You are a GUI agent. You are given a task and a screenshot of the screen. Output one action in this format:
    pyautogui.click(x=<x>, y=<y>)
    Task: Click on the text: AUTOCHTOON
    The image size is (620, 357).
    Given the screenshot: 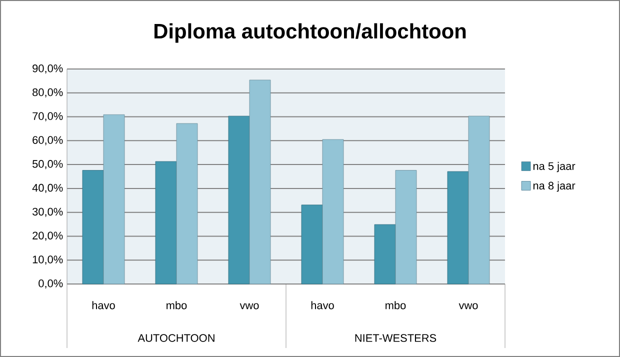 What is the action you would take?
    pyautogui.click(x=176, y=338)
    